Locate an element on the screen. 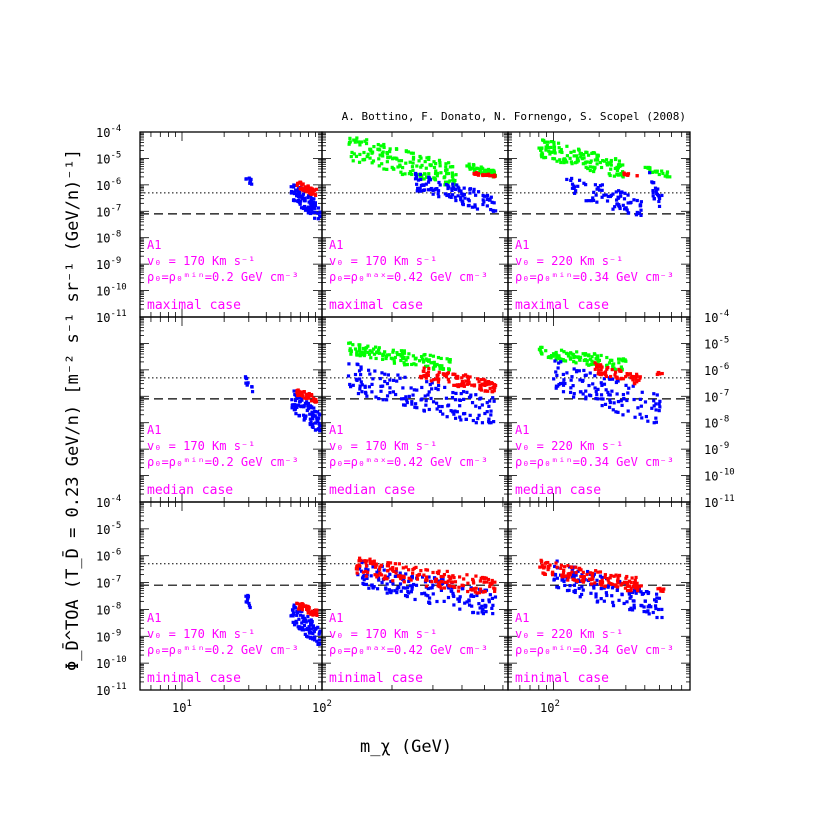 This screenshot has width=831, height=830. panel-density-label: ρ₀=ρ₀ᵐᵃˣ=0.42 GeV cm⁻³ is located at coordinates (408, 650).